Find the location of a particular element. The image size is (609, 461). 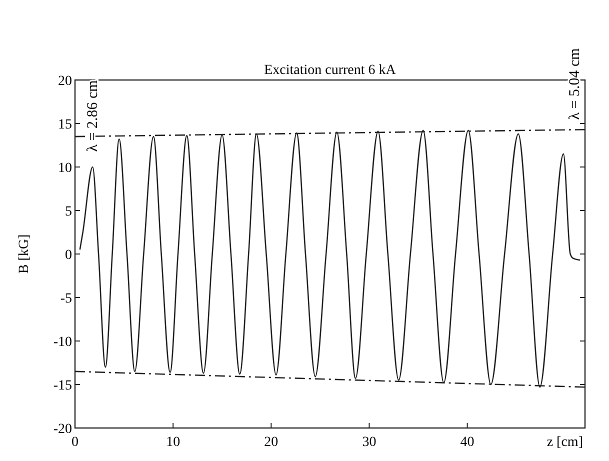

x-tick-label: 40 is located at coordinates (467, 442).